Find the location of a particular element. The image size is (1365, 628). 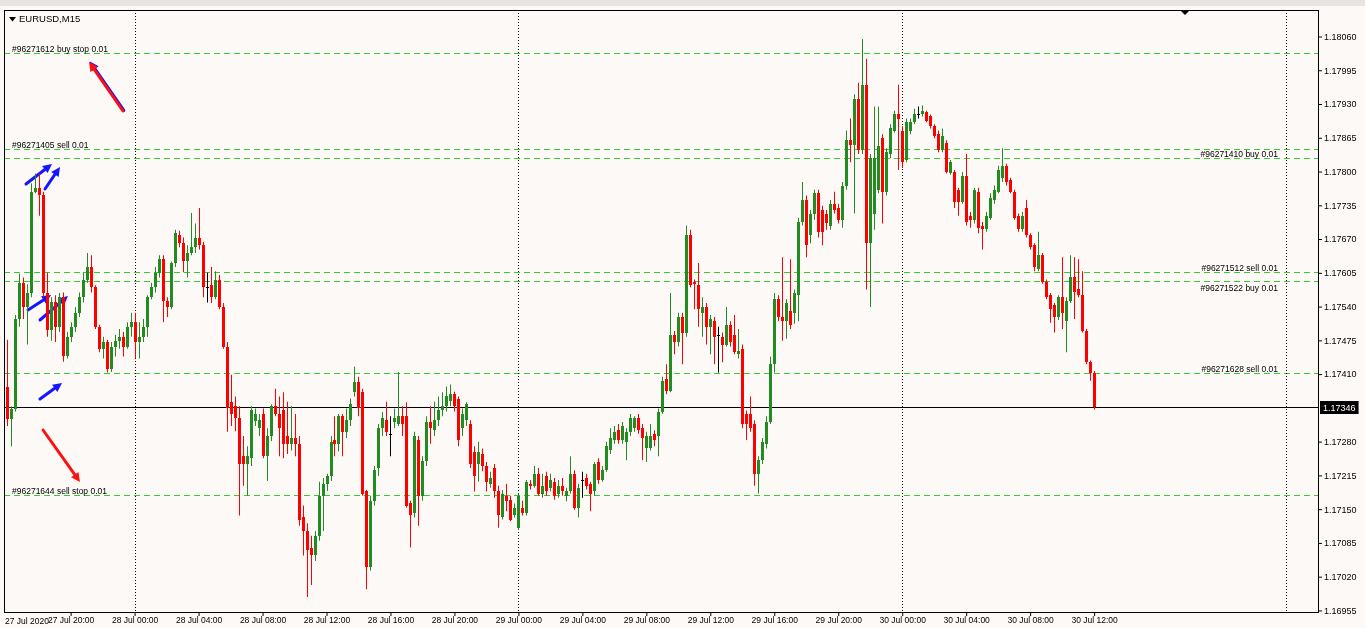

x-tick-label: 28 Jul 16:00 is located at coordinates (391, 620).